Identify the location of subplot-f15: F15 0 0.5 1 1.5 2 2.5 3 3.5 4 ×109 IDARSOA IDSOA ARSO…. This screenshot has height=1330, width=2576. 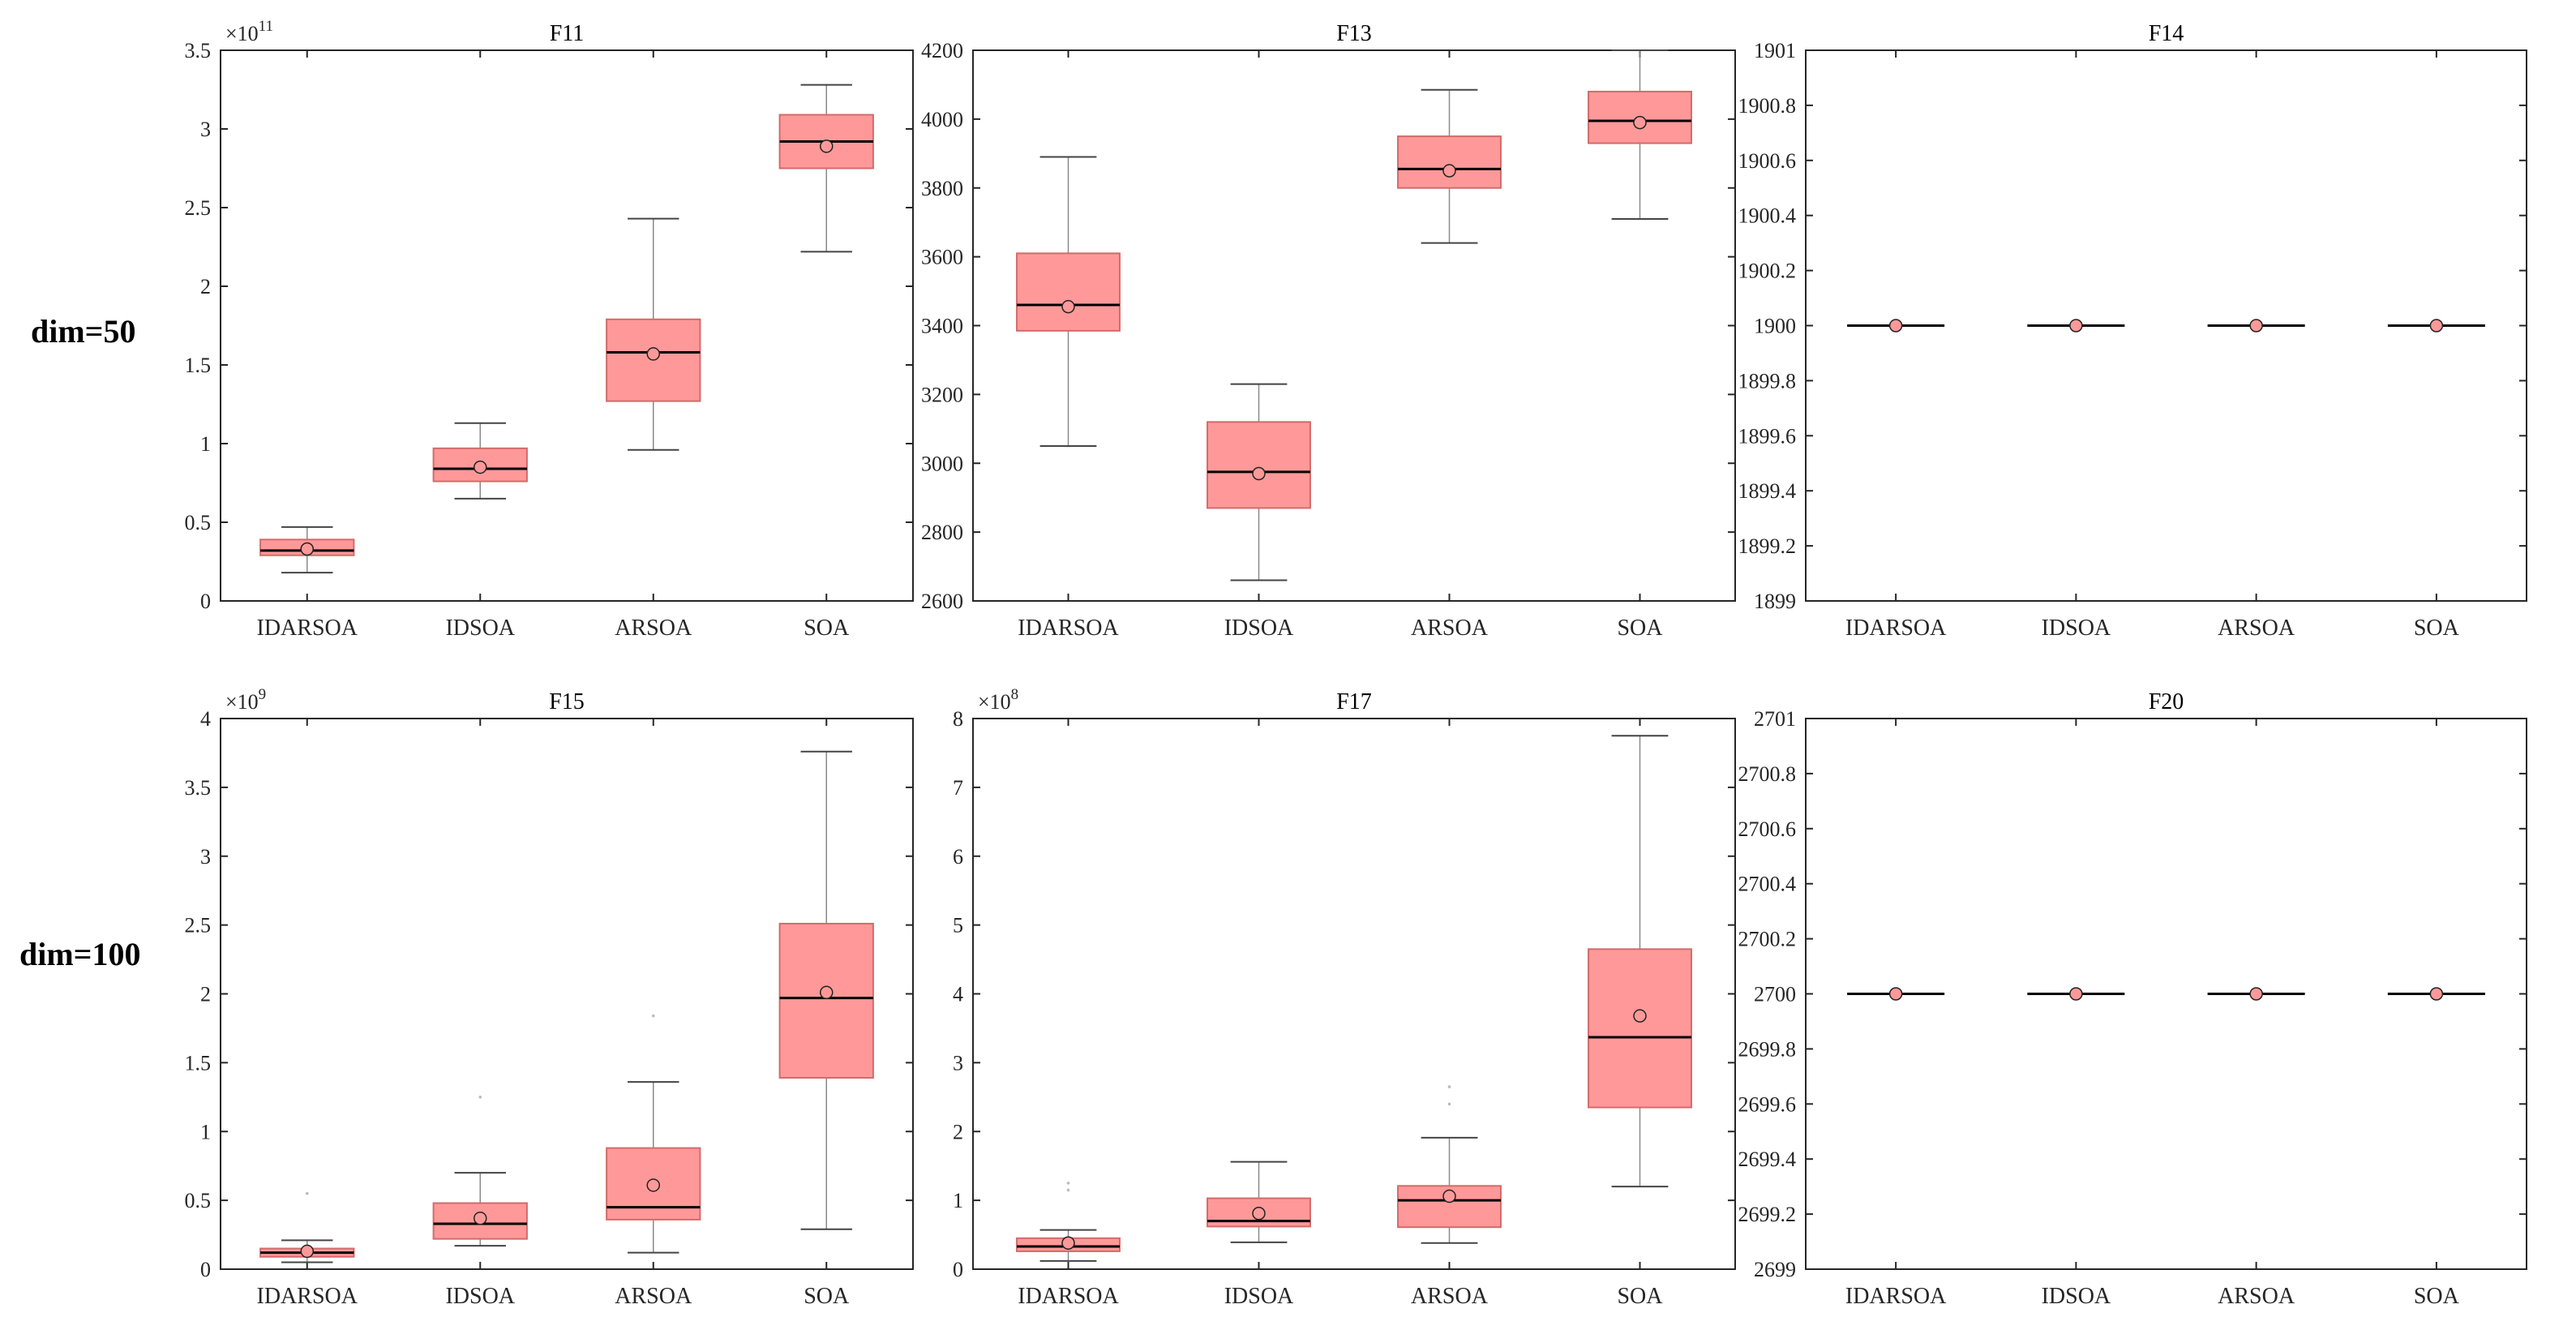
(549, 998).